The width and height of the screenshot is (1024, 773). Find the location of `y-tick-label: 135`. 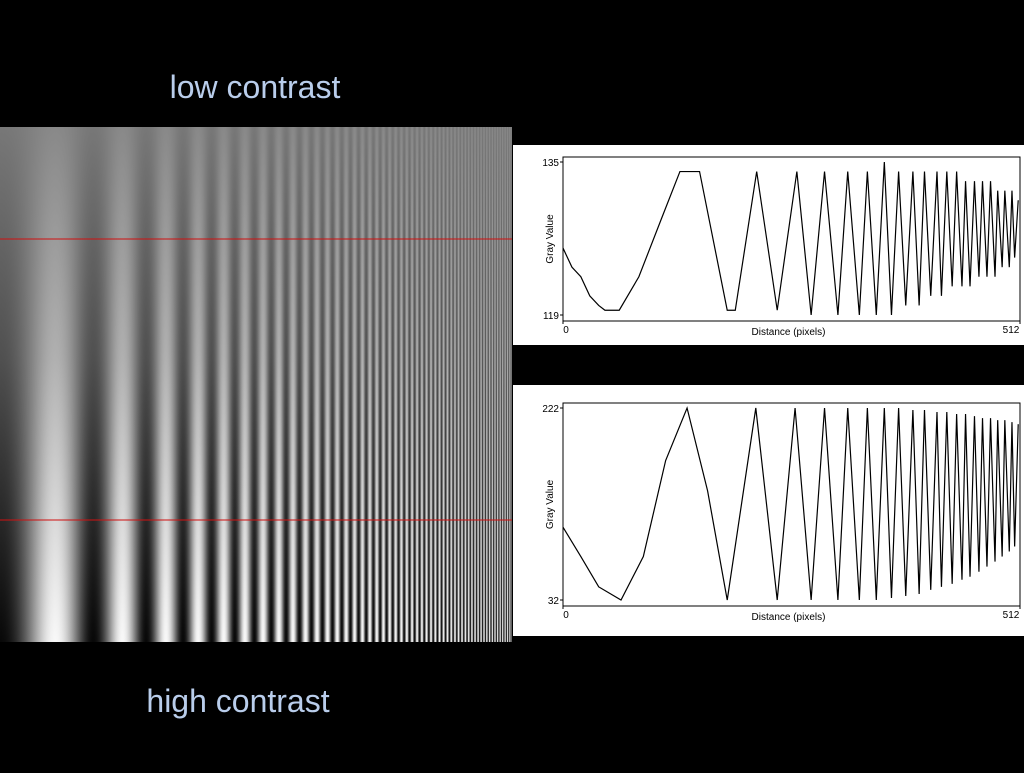

y-tick-label: 135 is located at coordinates (550, 163).